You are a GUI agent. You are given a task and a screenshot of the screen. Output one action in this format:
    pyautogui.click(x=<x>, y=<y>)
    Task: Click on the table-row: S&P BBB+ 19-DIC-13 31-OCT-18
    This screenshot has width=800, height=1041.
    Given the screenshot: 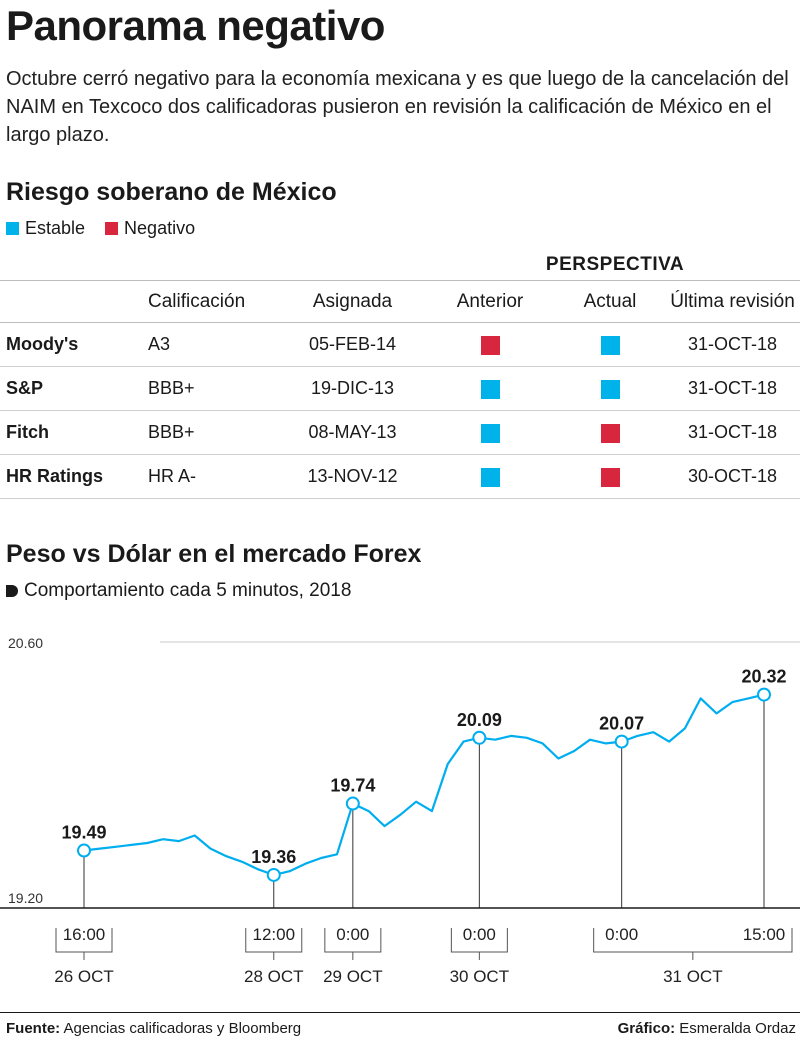 What is the action you would take?
    pyautogui.click(x=400, y=388)
    